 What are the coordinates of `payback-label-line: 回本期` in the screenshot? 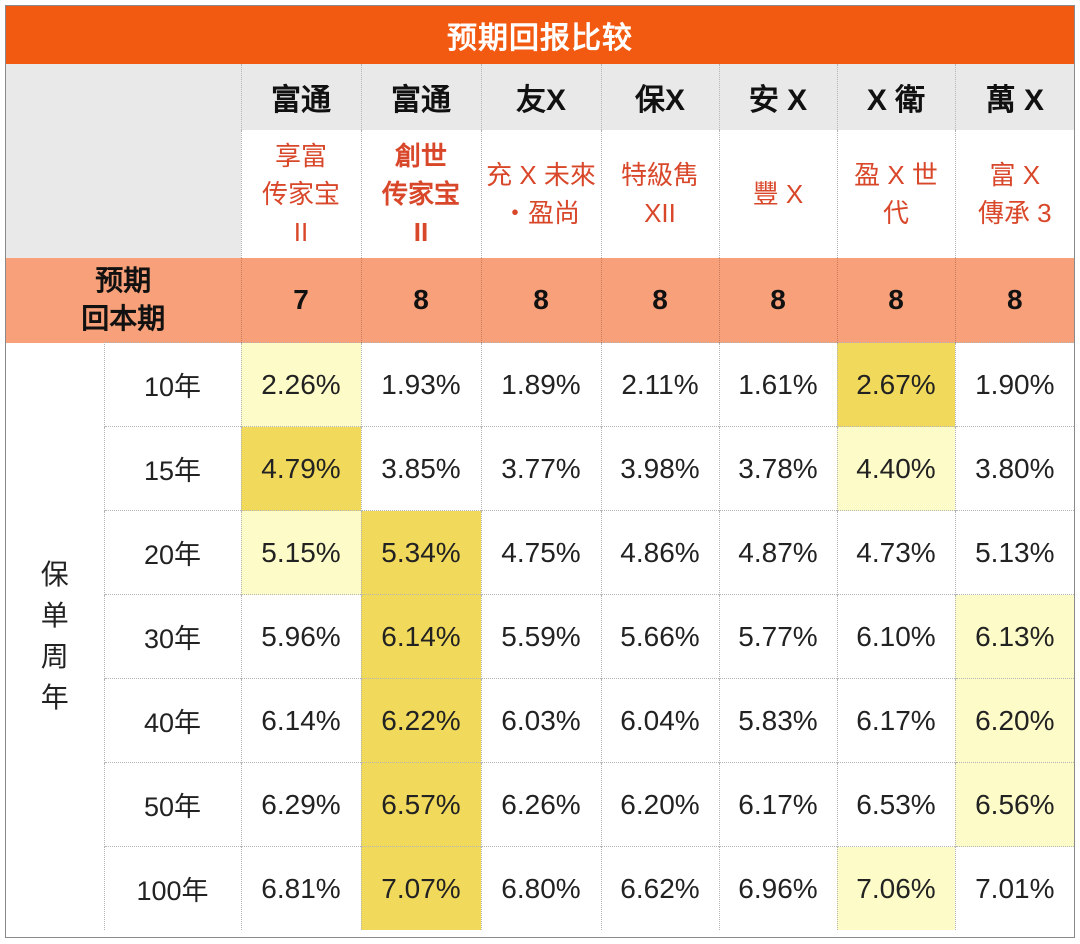 It's located at (123, 318).